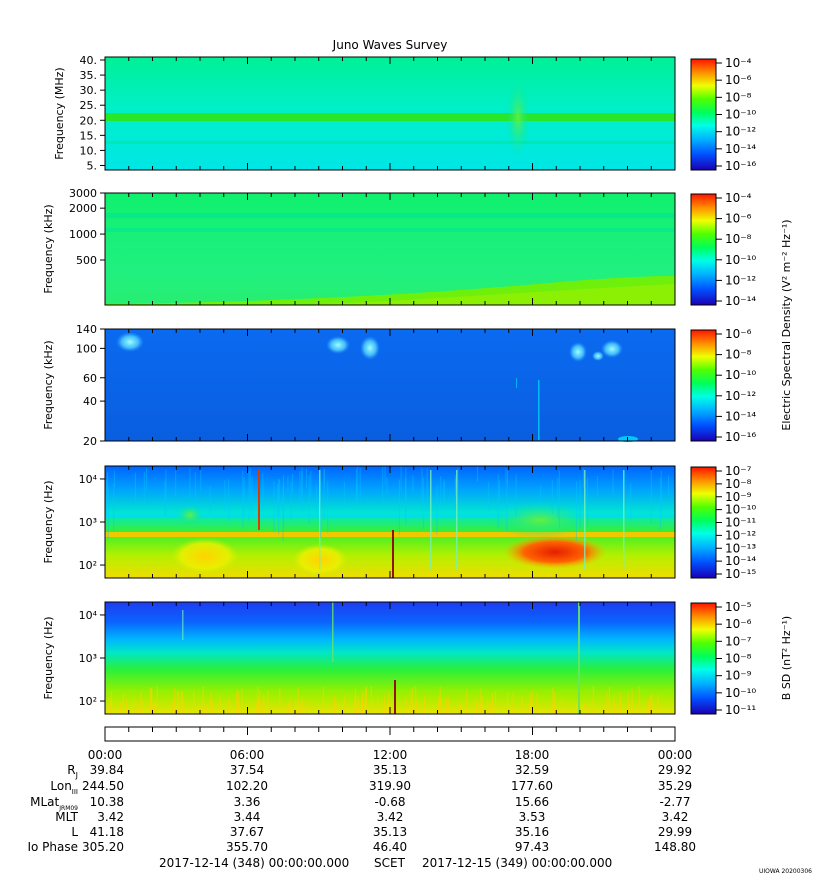 This screenshot has height=880, width=815. What do you see at coordinates (359, 522) in the screenshot?
I see `panel-4: 10⁴ 10³ 10² Frequency (Hz)` at bounding box center [359, 522].